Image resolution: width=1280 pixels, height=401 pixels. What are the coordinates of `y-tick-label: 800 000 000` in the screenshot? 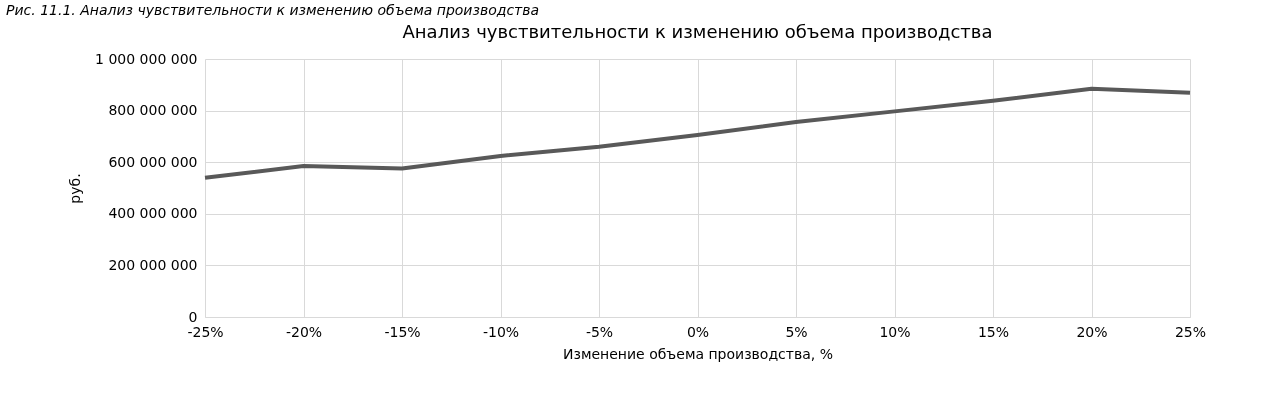 It's located at (153, 110).